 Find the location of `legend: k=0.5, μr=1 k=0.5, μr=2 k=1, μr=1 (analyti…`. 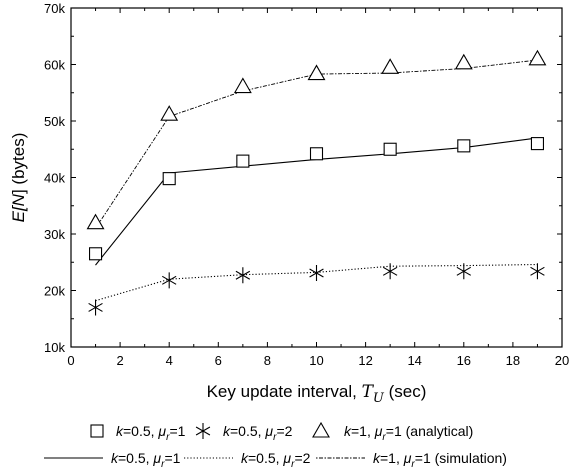

legend: k=0.5, μr=1 k=0.5, μr=2 k=1, μr=1 (analyti… is located at coordinates (275, 445).